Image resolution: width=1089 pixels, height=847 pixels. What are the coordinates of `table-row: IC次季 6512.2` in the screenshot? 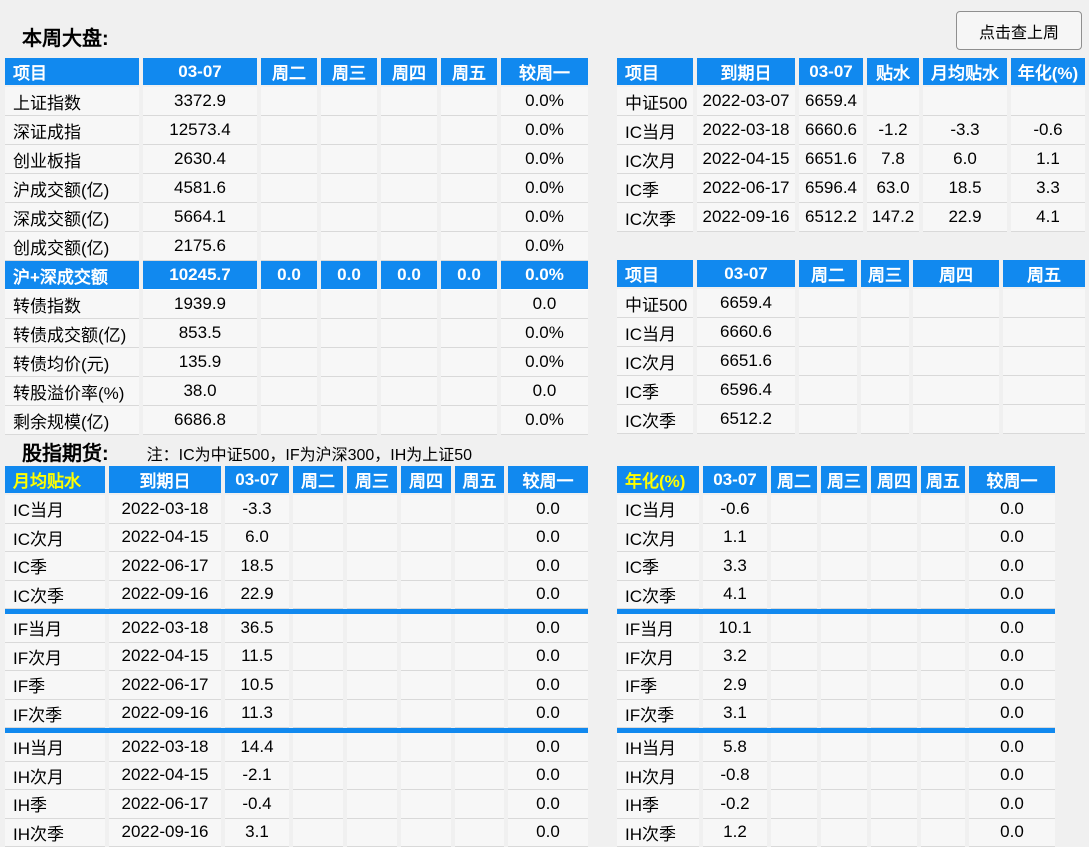 It's located at (851, 419).